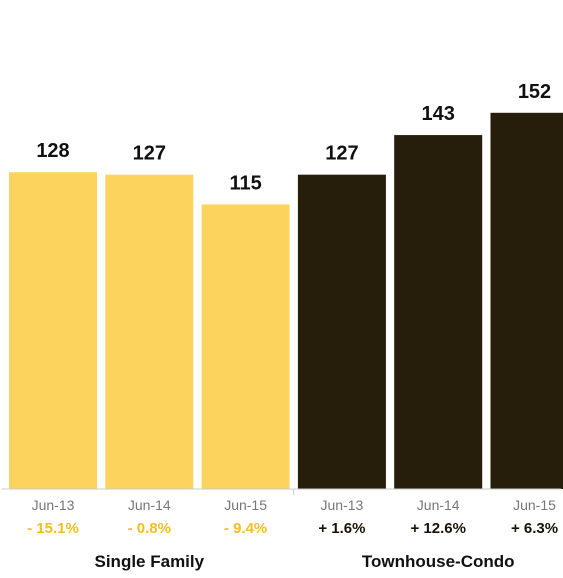  What do you see at coordinates (438, 561) in the screenshot?
I see `group-label: Townhouse-Condo` at bounding box center [438, 561].